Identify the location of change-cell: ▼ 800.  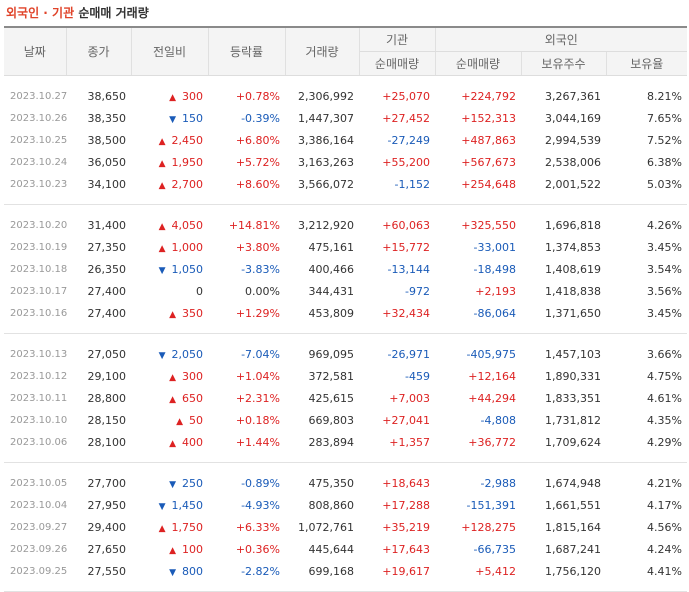
(169, 571).